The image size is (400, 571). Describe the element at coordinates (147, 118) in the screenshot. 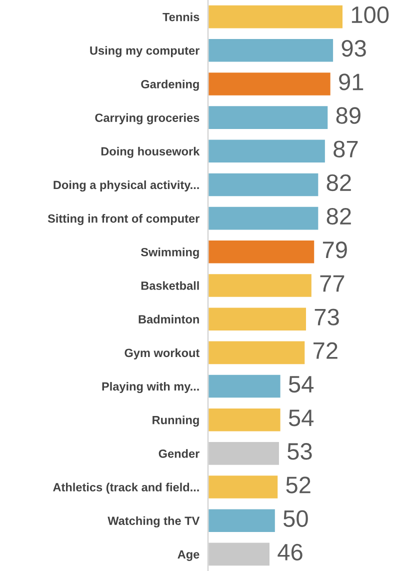

I see `y-tick-label: Carrying groceries` at that location.